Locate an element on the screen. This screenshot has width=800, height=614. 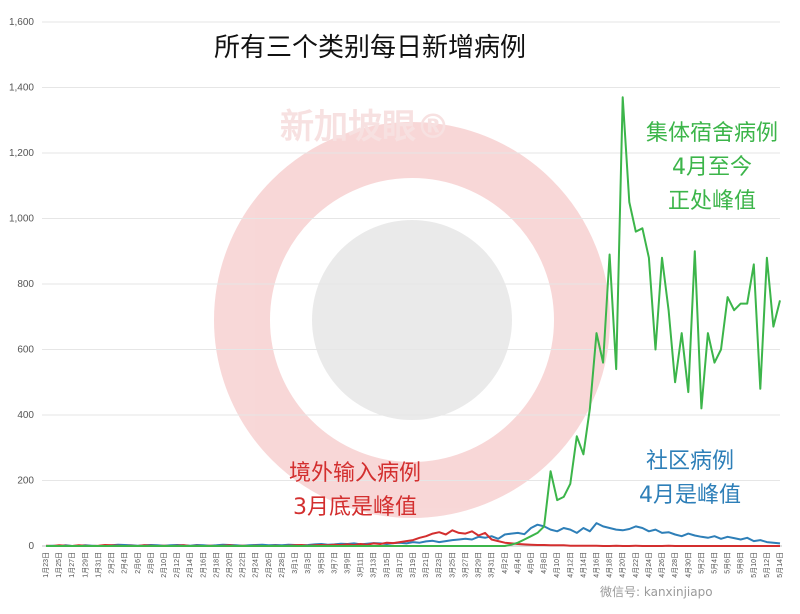
chart-title: 所有三个类别每日新增病例 is located at coordinates (370, 48).